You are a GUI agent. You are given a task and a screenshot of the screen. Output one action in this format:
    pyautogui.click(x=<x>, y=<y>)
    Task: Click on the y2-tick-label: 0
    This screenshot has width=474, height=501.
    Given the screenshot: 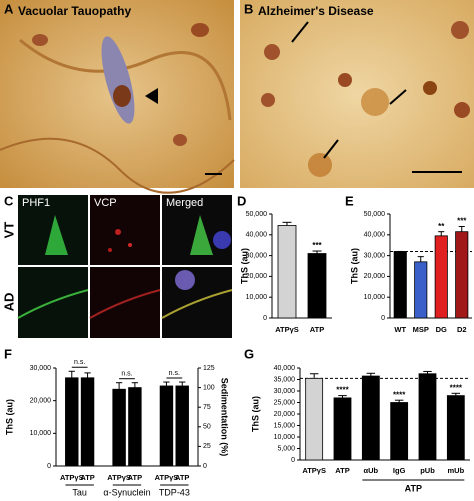 What is the action you would take?
    pyautogui.click(x=205, y=466)
    